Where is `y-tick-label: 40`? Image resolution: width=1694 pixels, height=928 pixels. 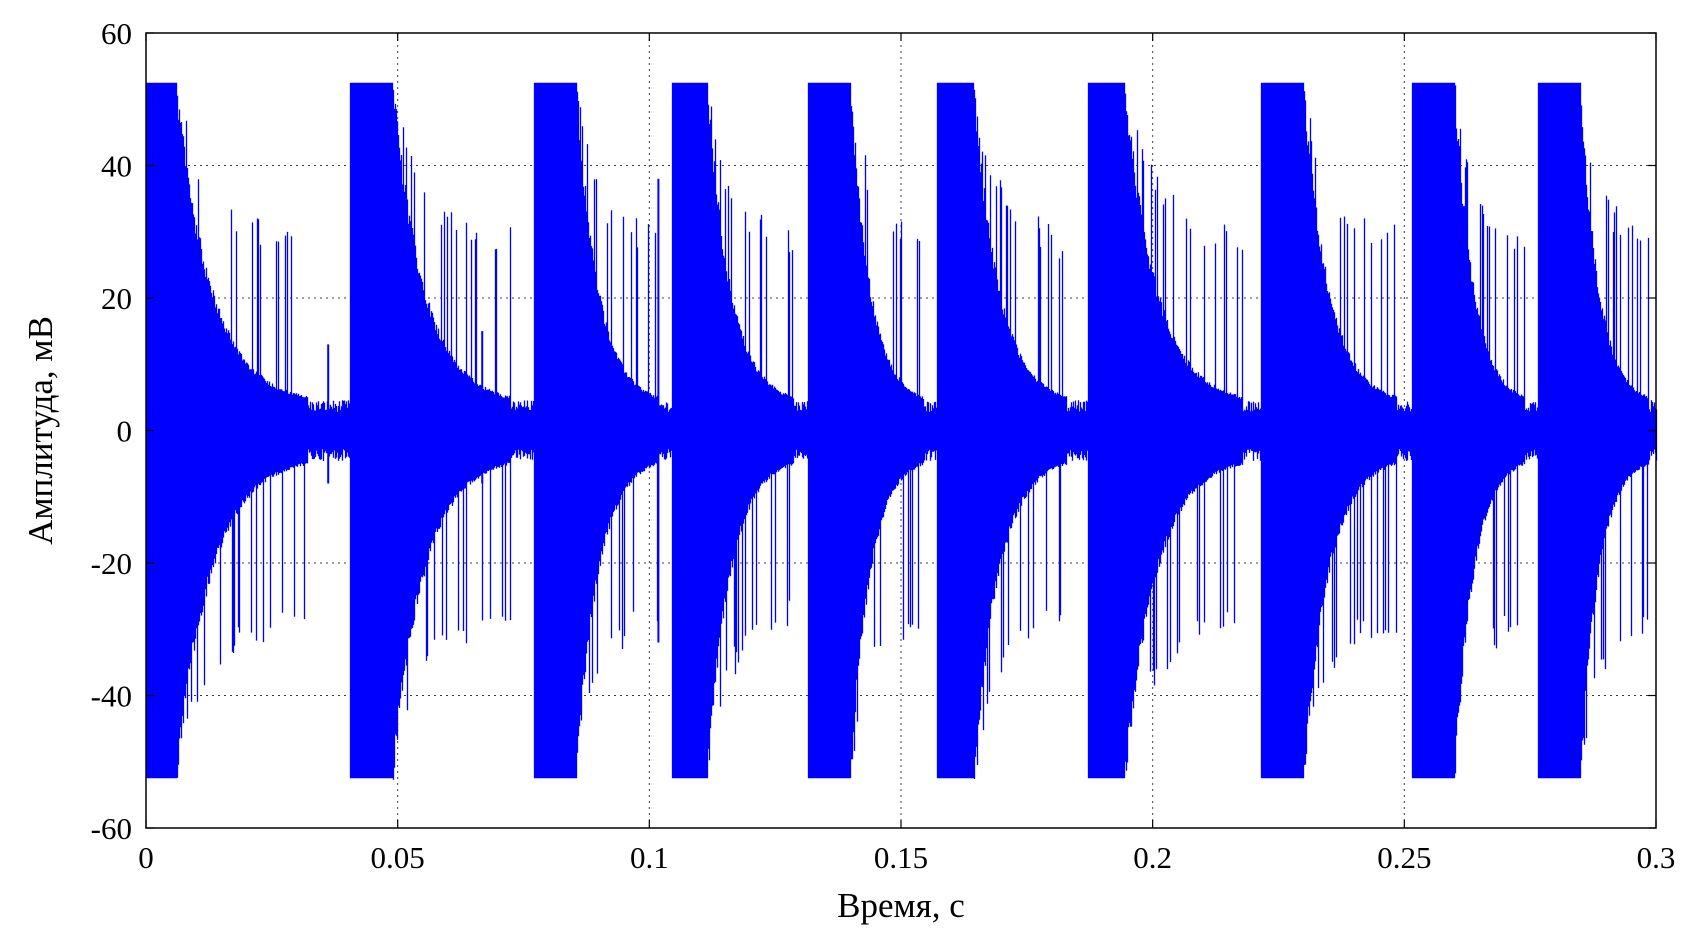 y-tick-label: 40 is located at coordinates (116, 166).